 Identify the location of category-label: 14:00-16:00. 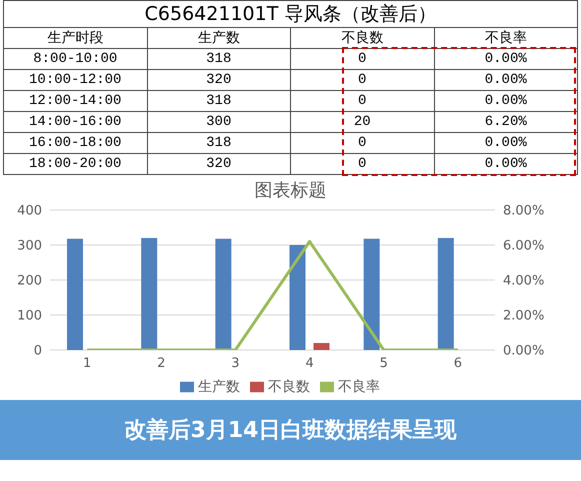
(75, 122).